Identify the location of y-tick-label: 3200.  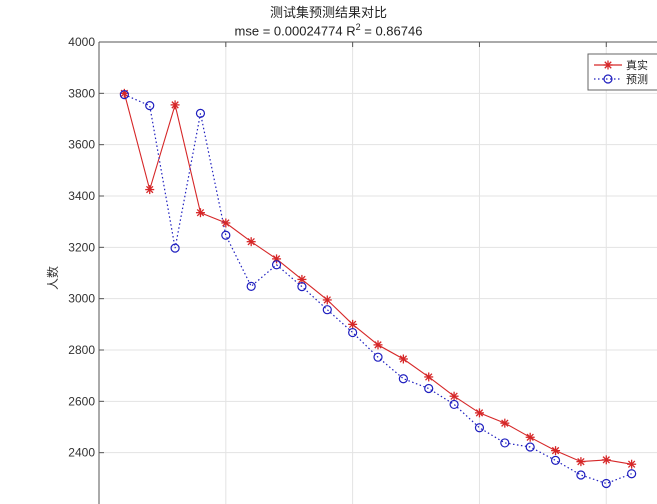
(81, 247).